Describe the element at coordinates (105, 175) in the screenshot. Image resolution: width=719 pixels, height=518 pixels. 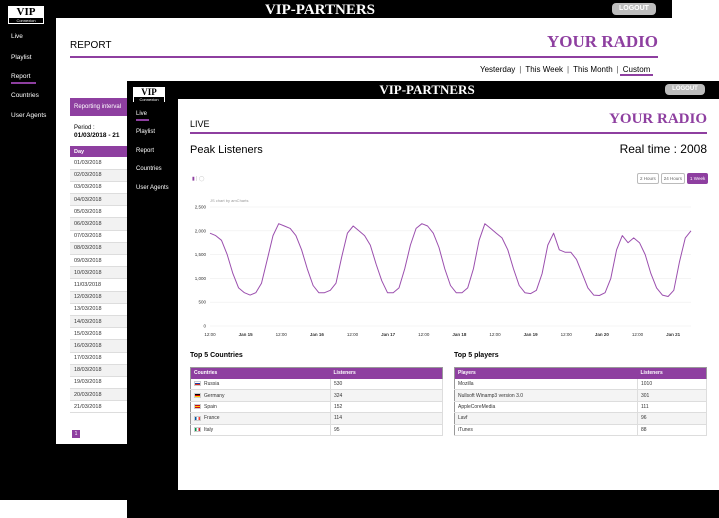
I see `table-row: 02/03/2018` at that location.